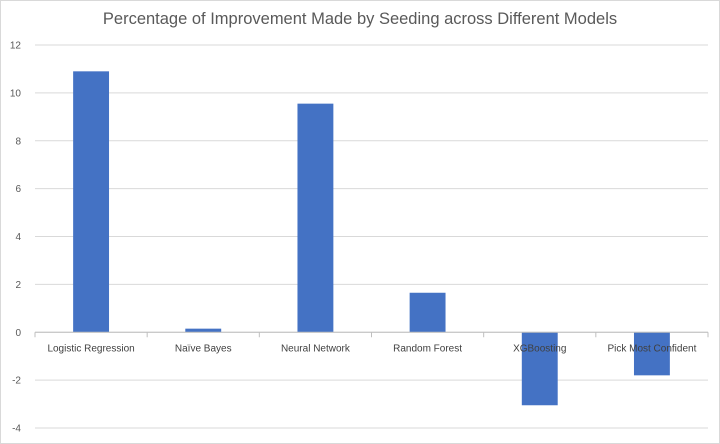 This screenshot has height=444, width=720. Describe the element at coordinates (203, 348) in the screenshot. I see `x-tick-label: Naïve Bayes` at that location.